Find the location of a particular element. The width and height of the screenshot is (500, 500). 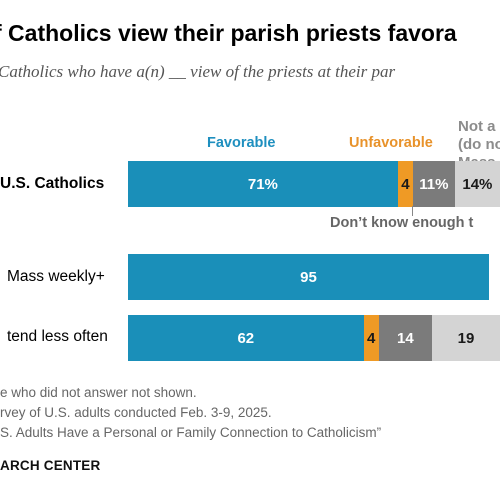

legend-dont-know: Don’t know enough t is located at coordinates (402, 223).